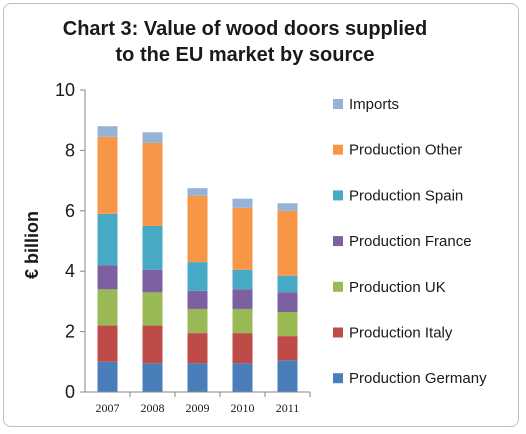 The image size is (526, 434). What do you see at coordinates (107, 277) in the screenshot?
I see `bar-segment-2007-production-france` at bounding box center [107, 277].